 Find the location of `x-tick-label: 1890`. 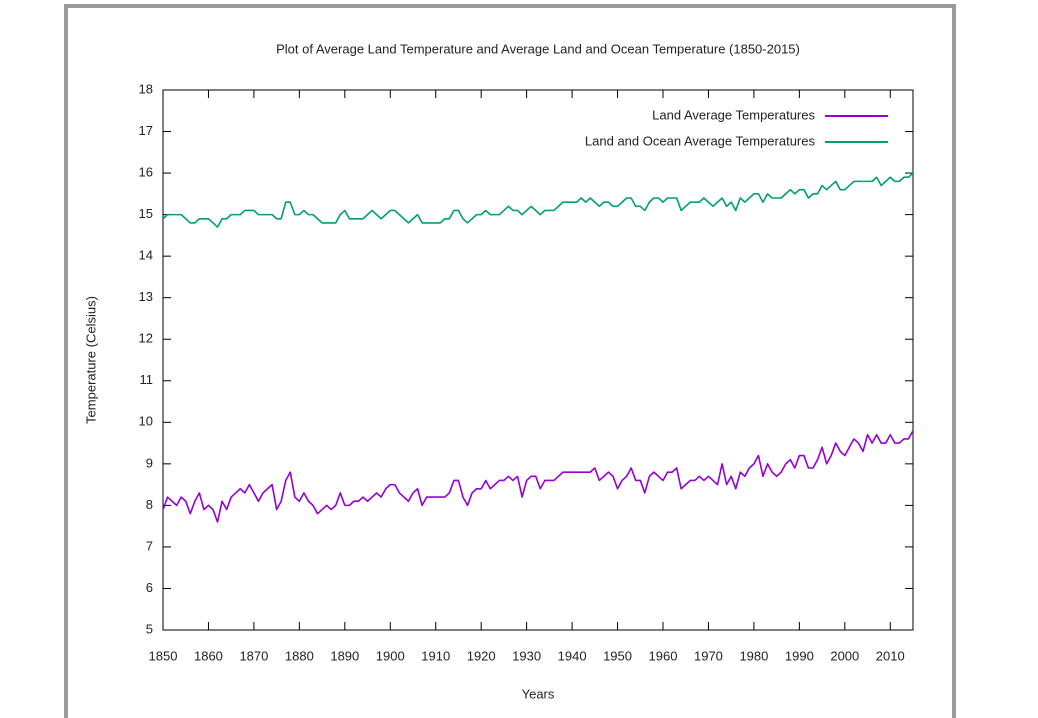

x-tick-label: 1890 is located at coordinates (344, 655).